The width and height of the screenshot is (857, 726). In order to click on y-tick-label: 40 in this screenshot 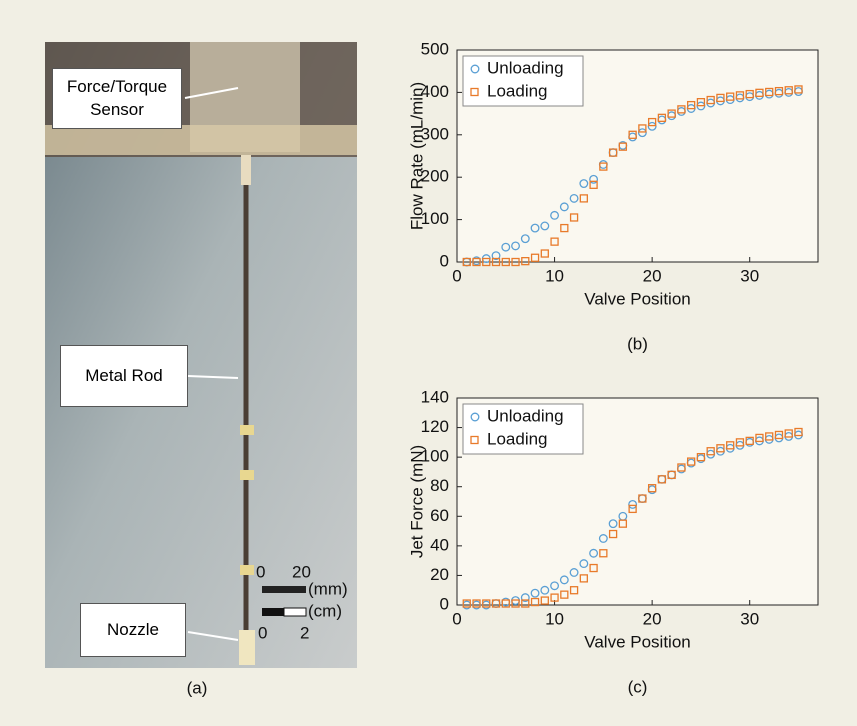, I will do `click(439, 544)`.